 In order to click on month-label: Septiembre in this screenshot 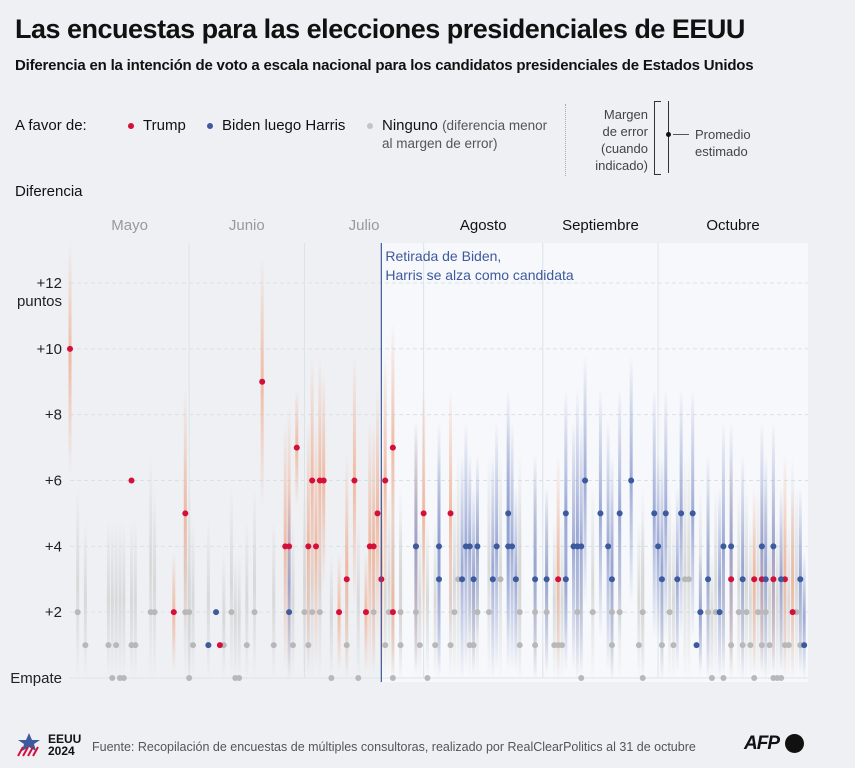, I will do `click(600, 225)`.